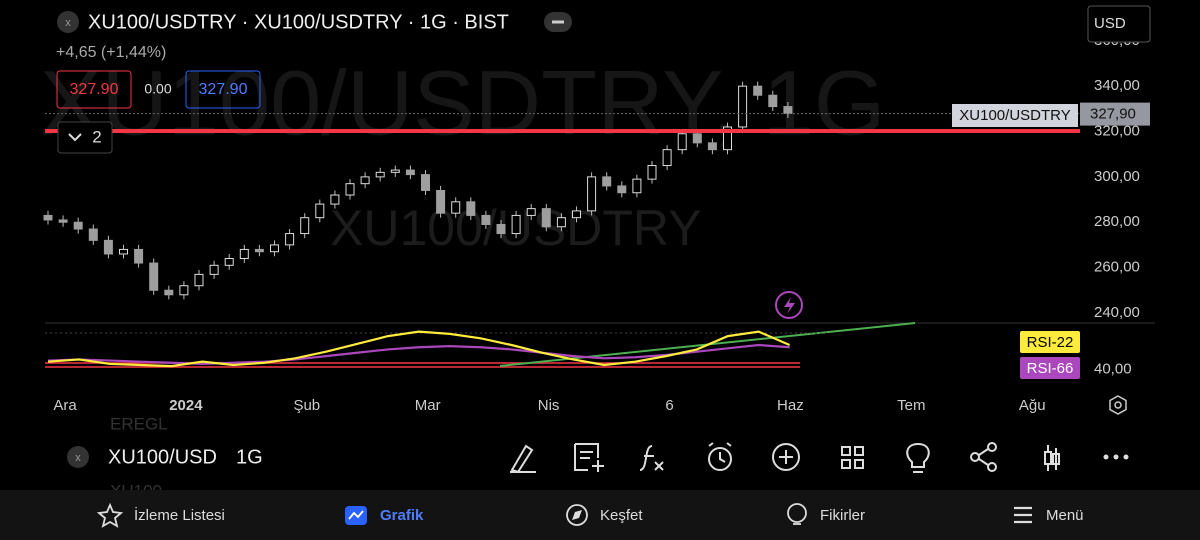 This screenshot has width=1200, height=540. Describe the element at coordinates (249, 457) in the screenshot. I see `toolbar-interval: 1G` at that location.